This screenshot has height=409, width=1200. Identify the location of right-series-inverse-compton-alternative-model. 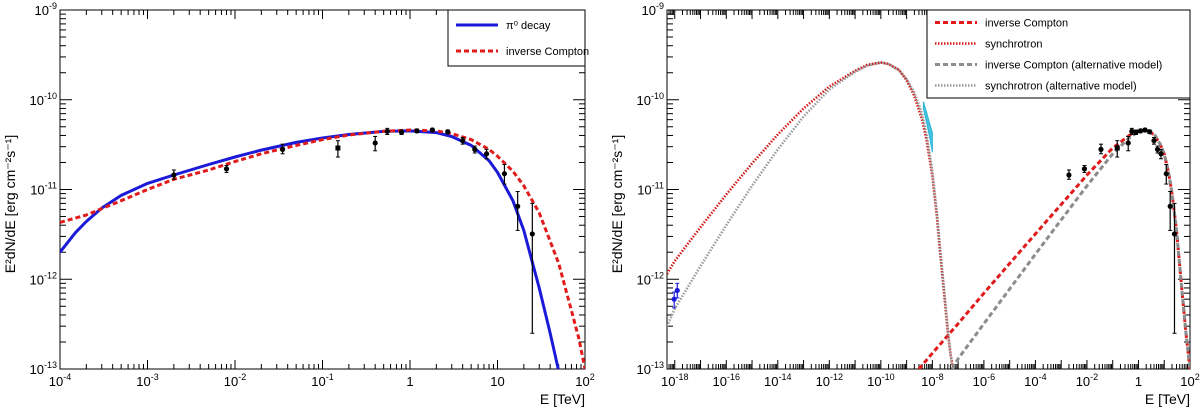
(1070, 248).